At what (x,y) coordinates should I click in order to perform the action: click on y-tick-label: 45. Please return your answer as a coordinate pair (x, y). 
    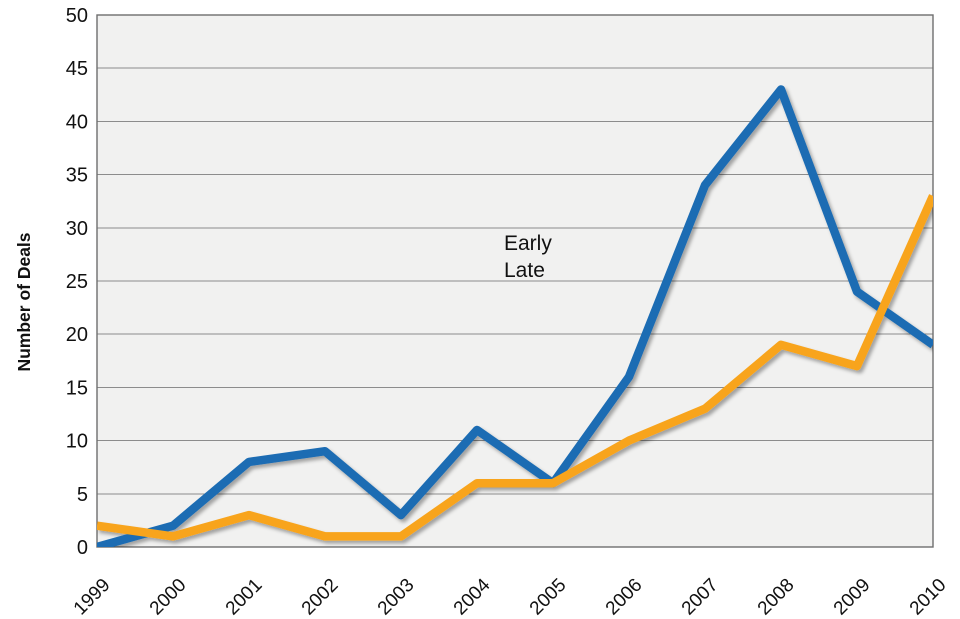
    Looking at the image, I should click on (77, 69).